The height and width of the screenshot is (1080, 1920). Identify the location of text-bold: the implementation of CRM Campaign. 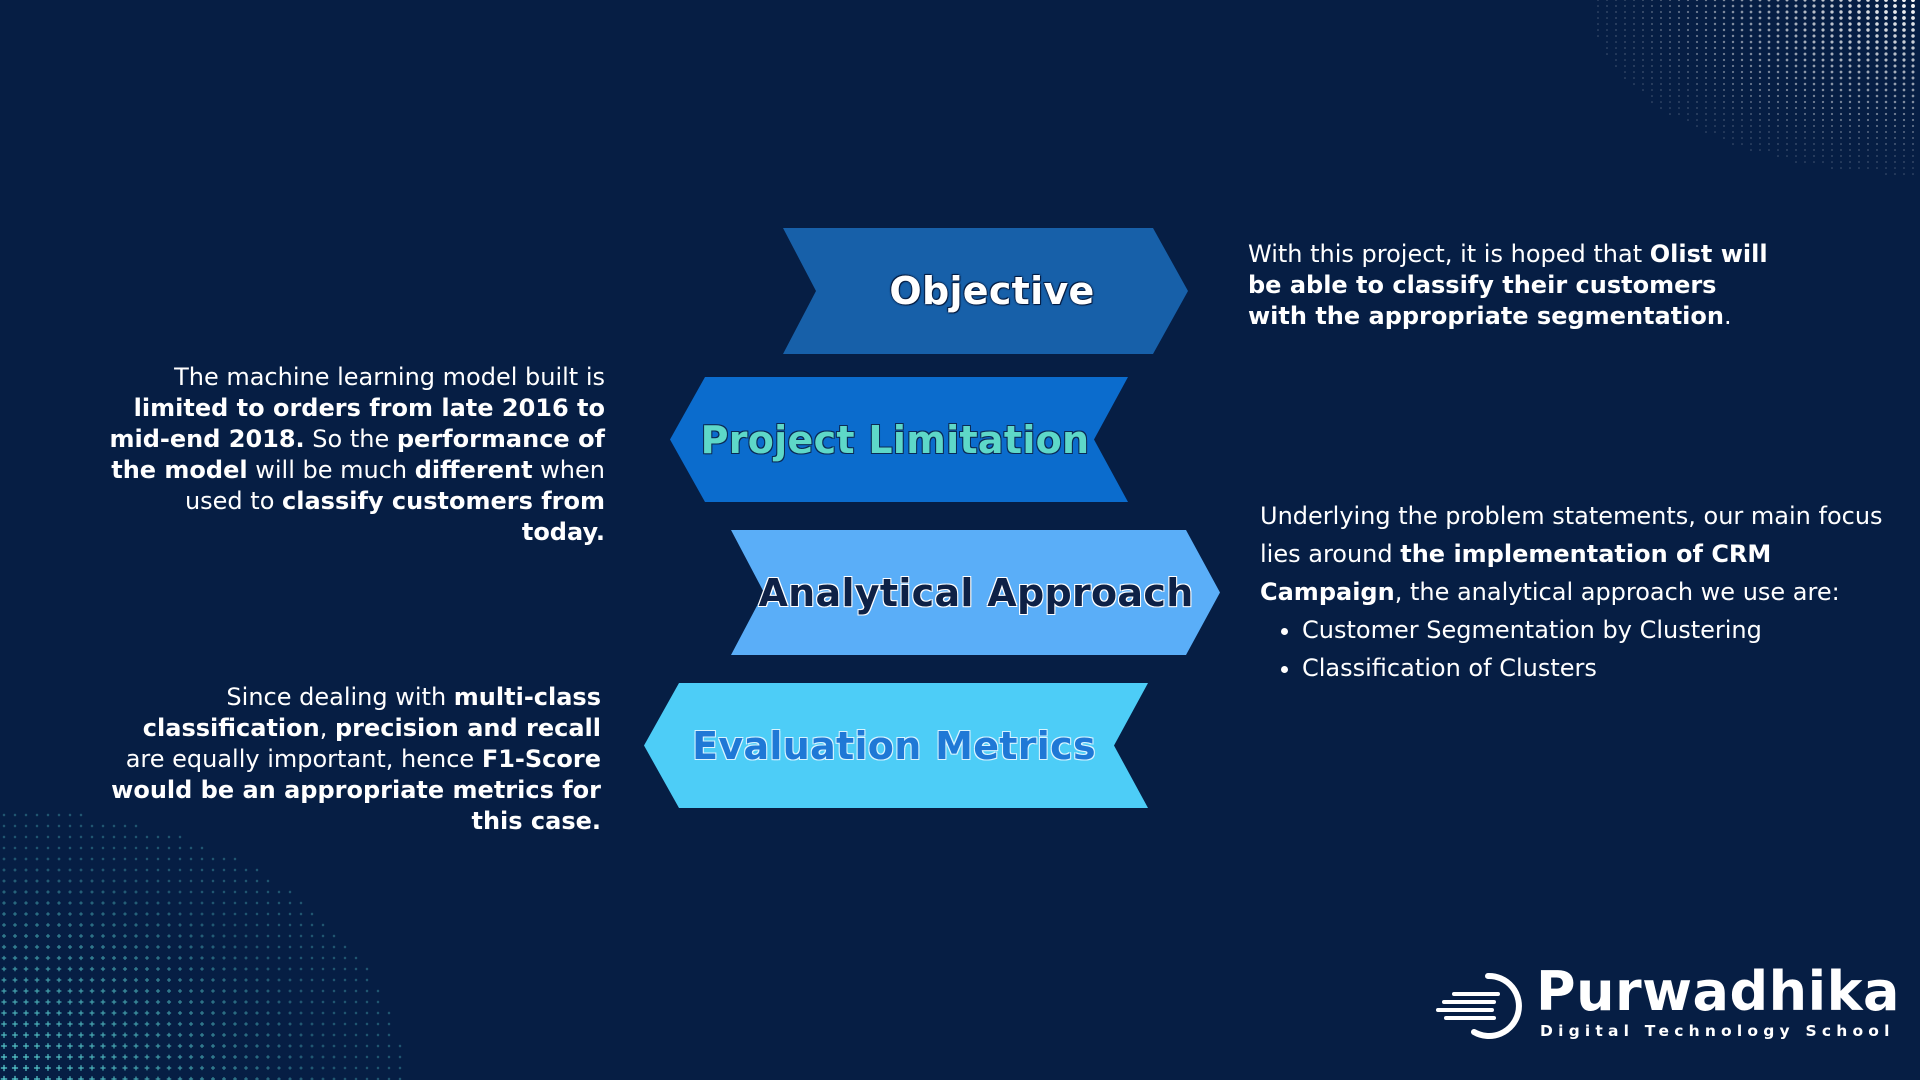
(1516, 573).